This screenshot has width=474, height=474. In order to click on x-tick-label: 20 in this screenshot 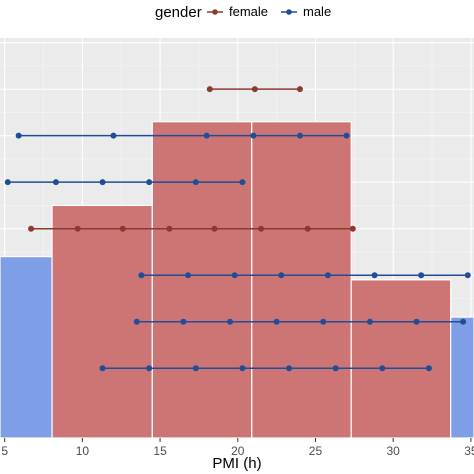, I will do `click(238, 451)`.